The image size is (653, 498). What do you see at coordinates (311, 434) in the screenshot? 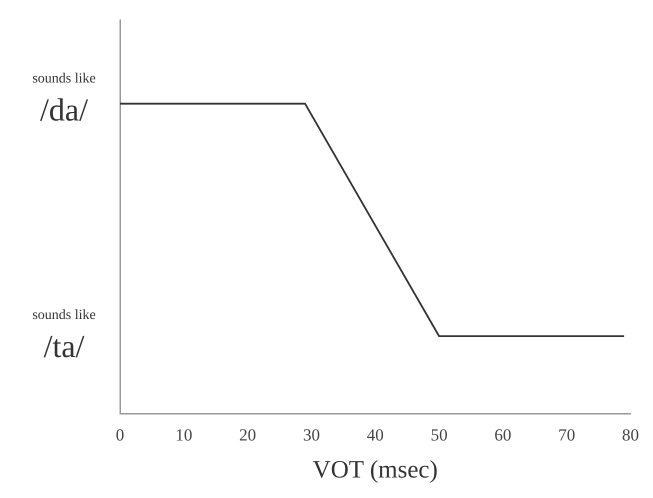
I see `x-tick-label: 30` at bounding box center [311, 434].